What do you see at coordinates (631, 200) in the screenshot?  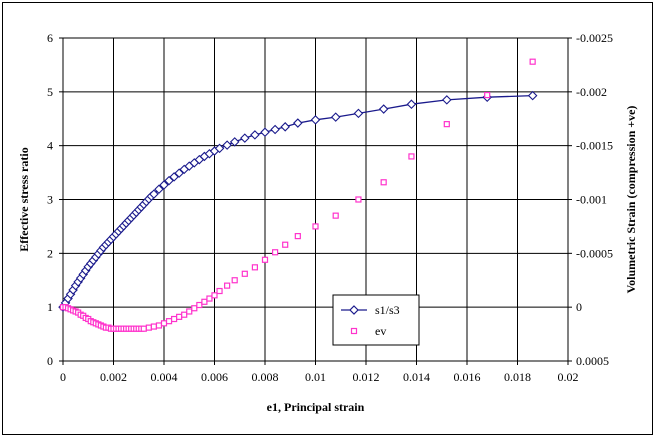 I see `y2-axis-title: Volumetric Strain (compression +ve)` at bounding box center [631, 200].